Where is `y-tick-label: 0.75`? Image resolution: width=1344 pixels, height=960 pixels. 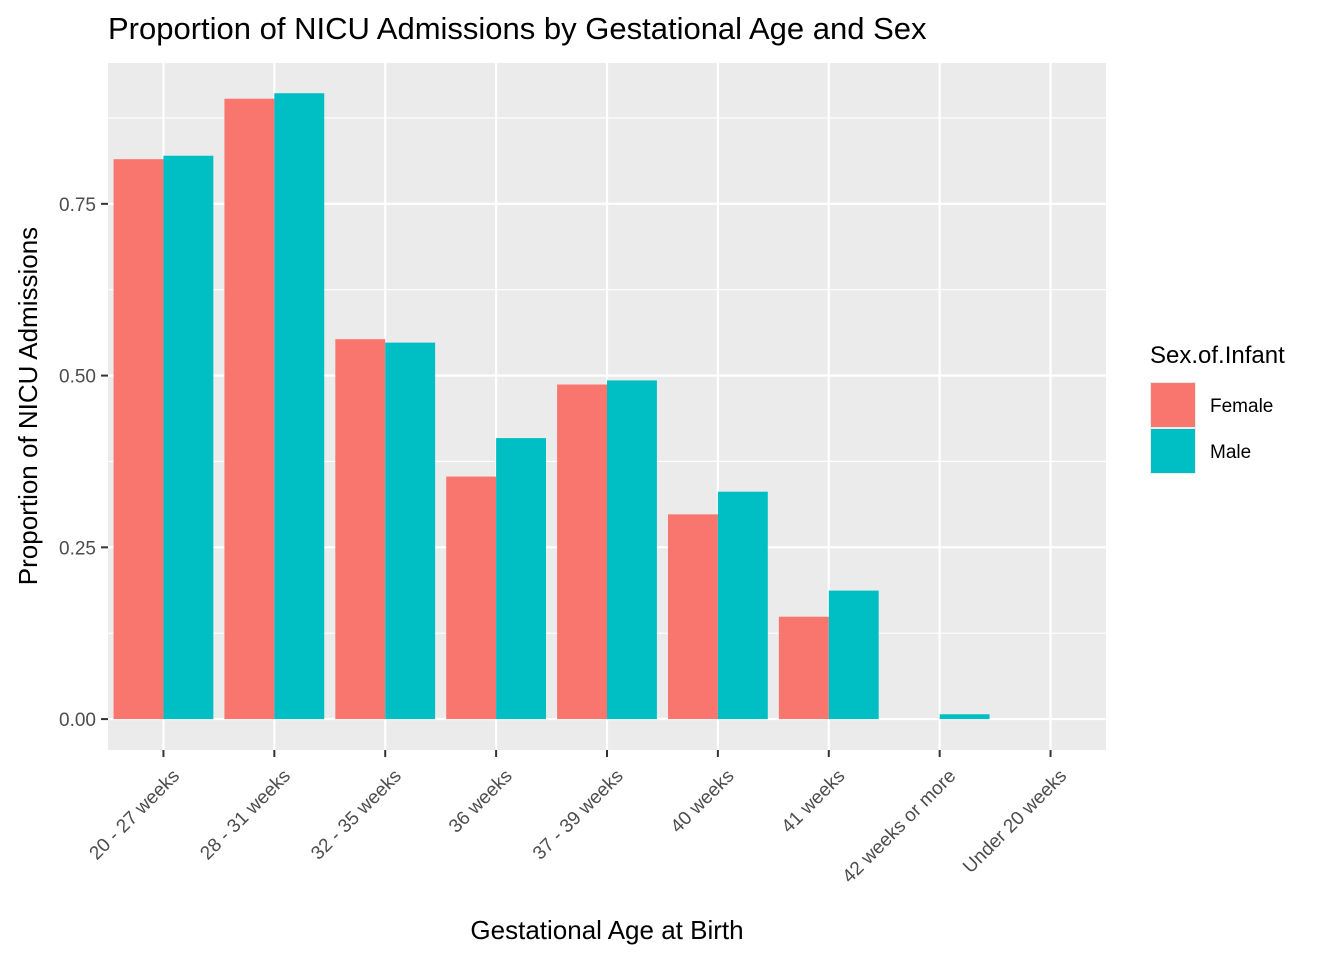
y-tick-label: 0.75 is located at coordinates (77, 205).